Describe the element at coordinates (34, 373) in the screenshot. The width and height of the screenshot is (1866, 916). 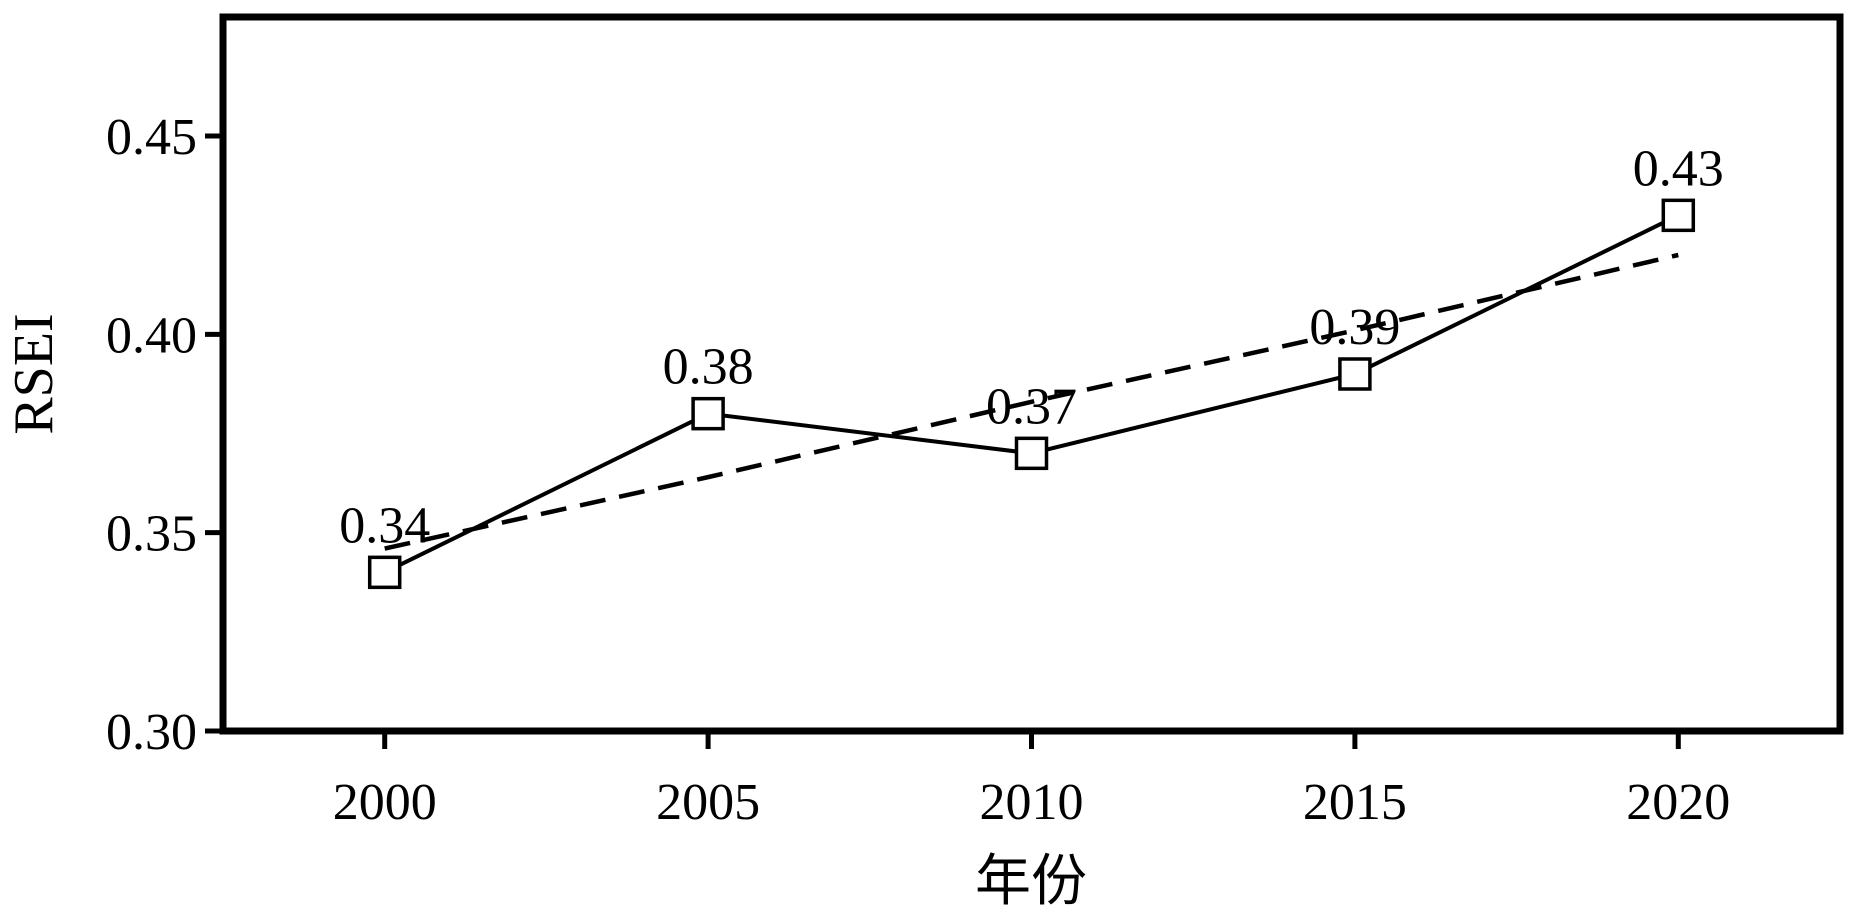
I see `y-axis-title: RSEI` at that location.